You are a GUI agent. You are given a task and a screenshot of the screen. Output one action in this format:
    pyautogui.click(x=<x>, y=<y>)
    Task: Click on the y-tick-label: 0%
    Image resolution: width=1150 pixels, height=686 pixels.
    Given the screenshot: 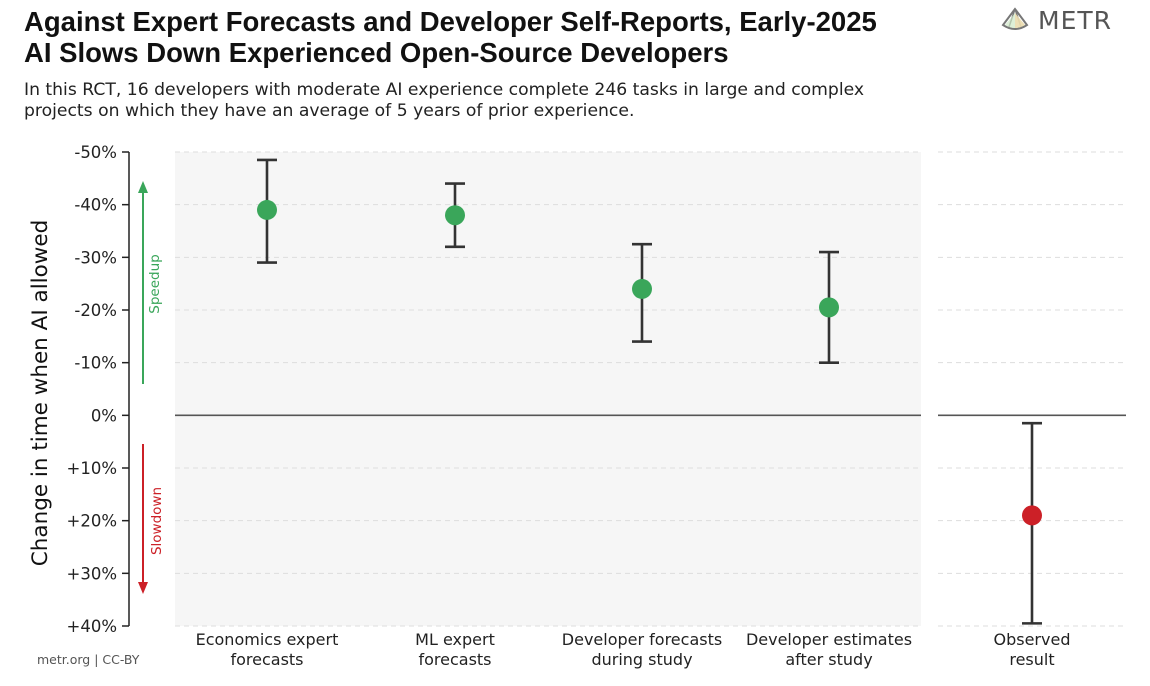 What is the action you would take?
    pyautogui.click(x=104, y=415)
    